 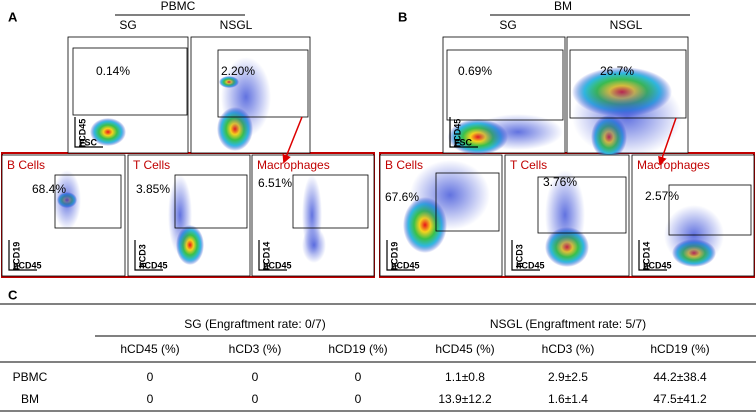 What do you see at coordinates (465, 399) in the screenshot?
I see `table-cell: 13.9±12.2` at bounding box center [465, 399].